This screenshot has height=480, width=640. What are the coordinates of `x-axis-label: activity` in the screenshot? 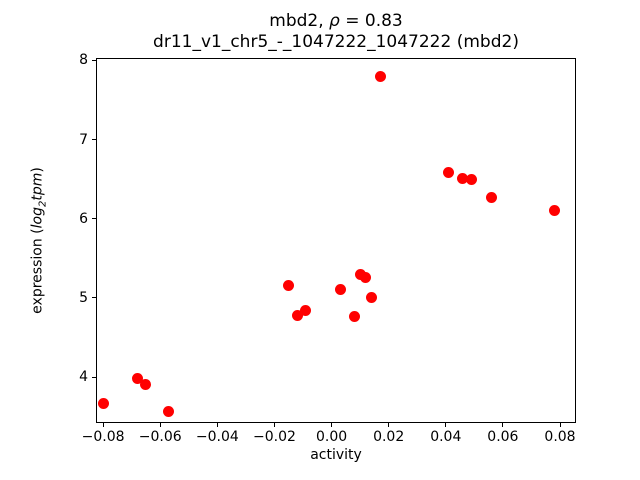 It's located at (336, 455).